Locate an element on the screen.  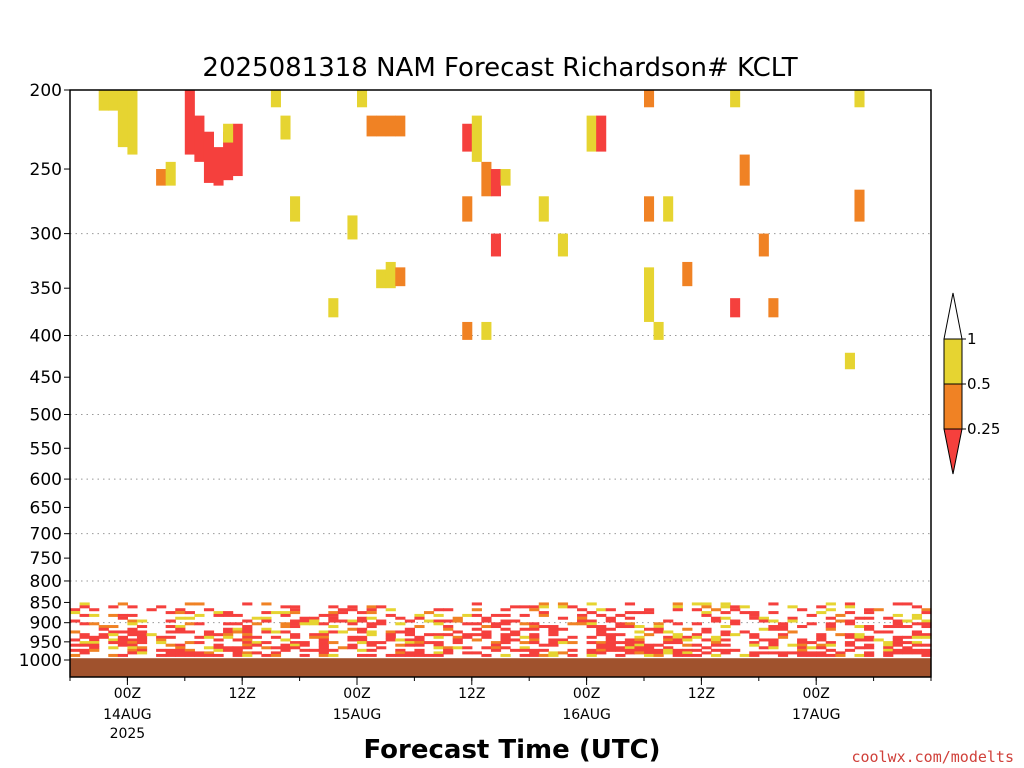
y-tick-label: 650 is located at coordinates (46, 508).